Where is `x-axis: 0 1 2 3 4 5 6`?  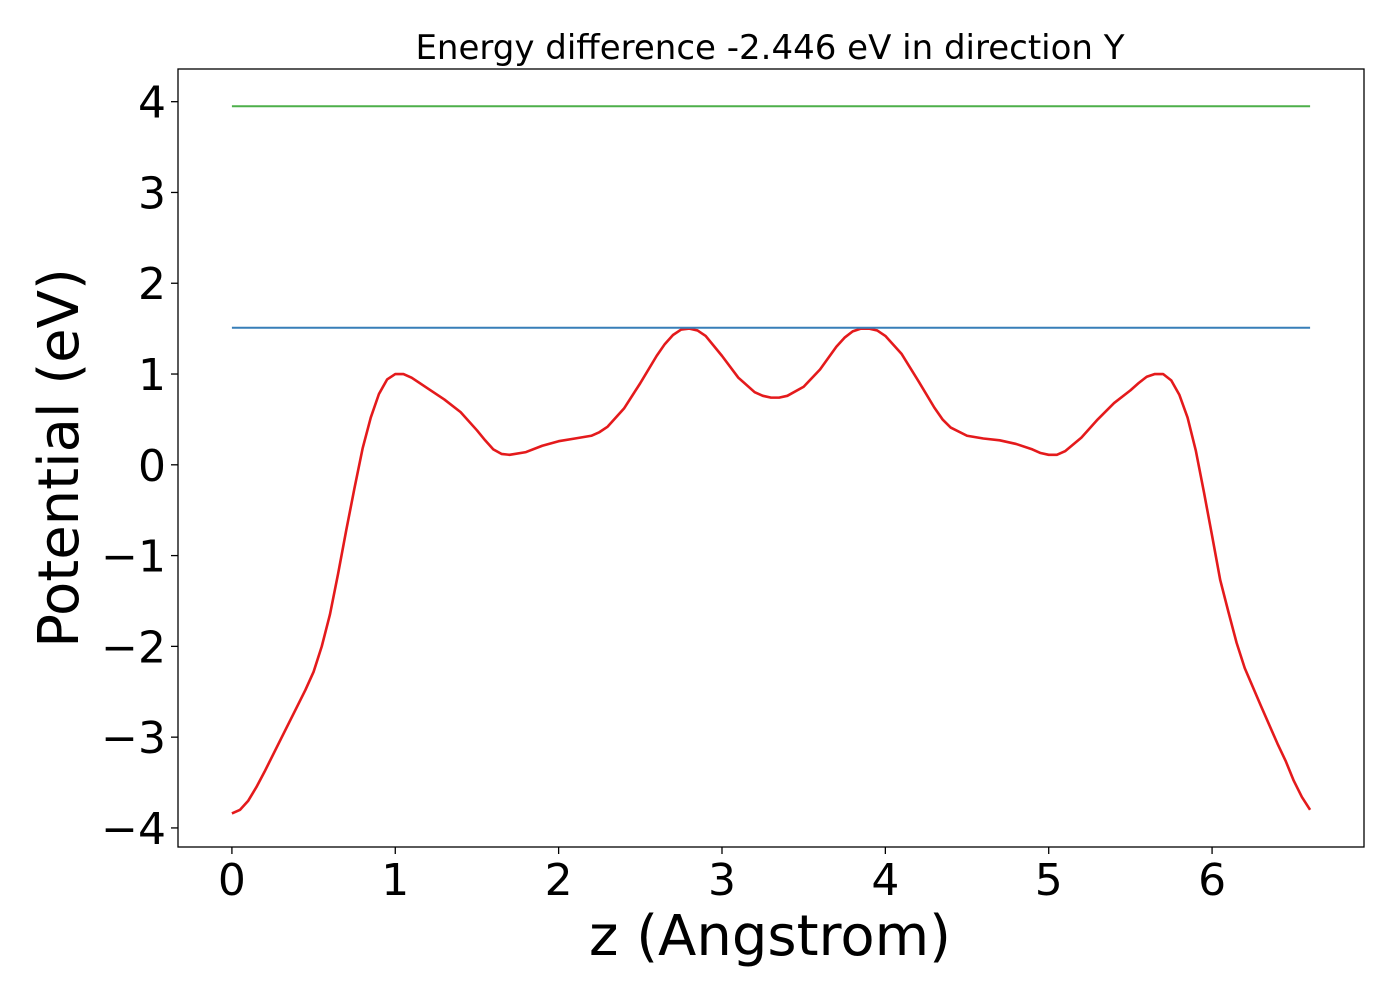 x-axis: 0 1 2 3 4 5 6 is located at coordinates (722, 876).